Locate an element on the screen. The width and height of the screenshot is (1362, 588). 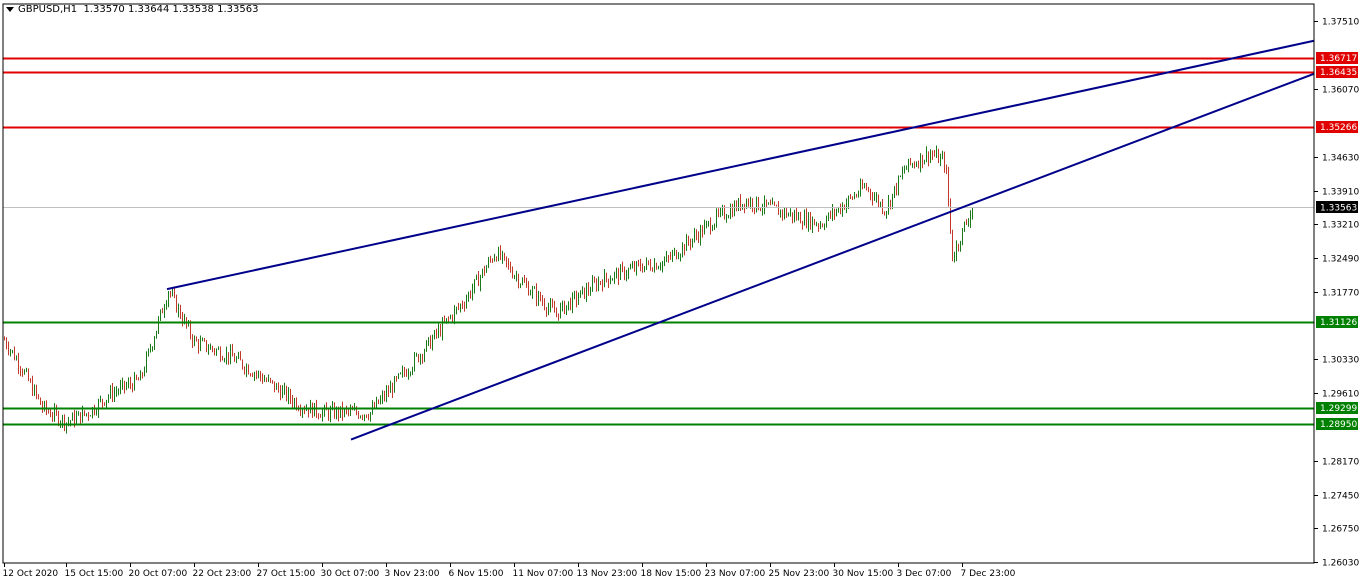
support-price-label: 1.31126 is located at coordinates (1338, 323).